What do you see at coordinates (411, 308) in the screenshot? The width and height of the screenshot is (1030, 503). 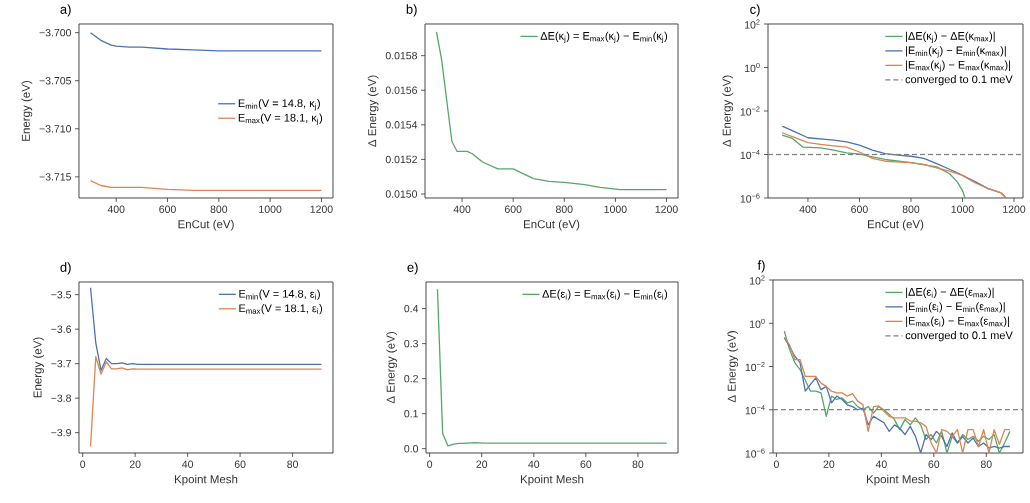 I see `y-tick-label: 0.4` at bounding box center [411, 308].